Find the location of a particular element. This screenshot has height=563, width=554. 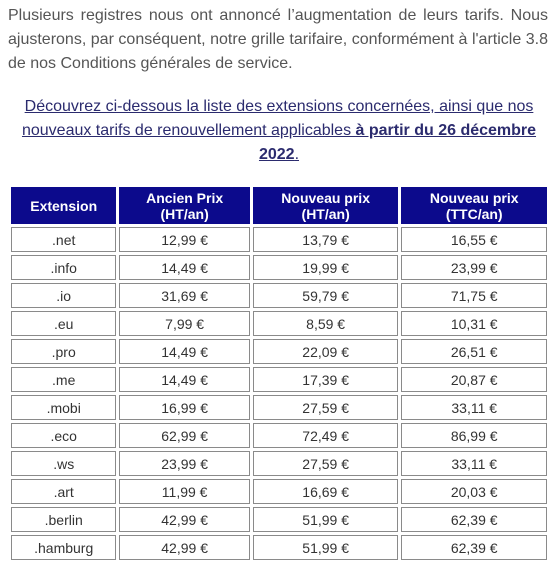

new-price-ttc-cell: 26,51 € is located at coordinates (474, 351).